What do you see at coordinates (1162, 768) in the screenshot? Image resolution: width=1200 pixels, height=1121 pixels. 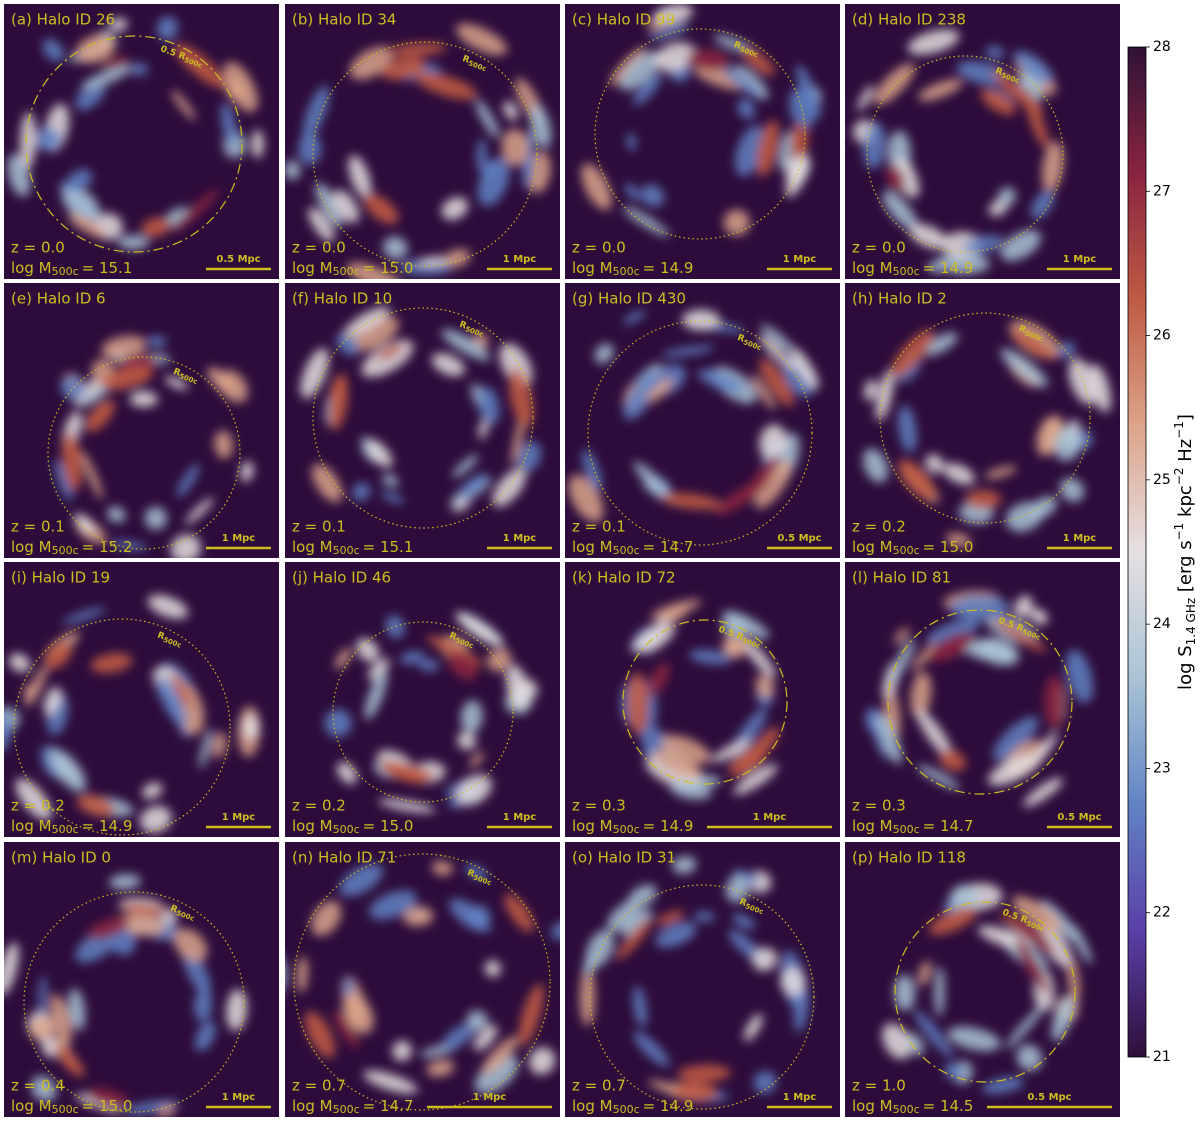 I see `colorbar-tick-label: 23` at bounding box center [1162, 768].